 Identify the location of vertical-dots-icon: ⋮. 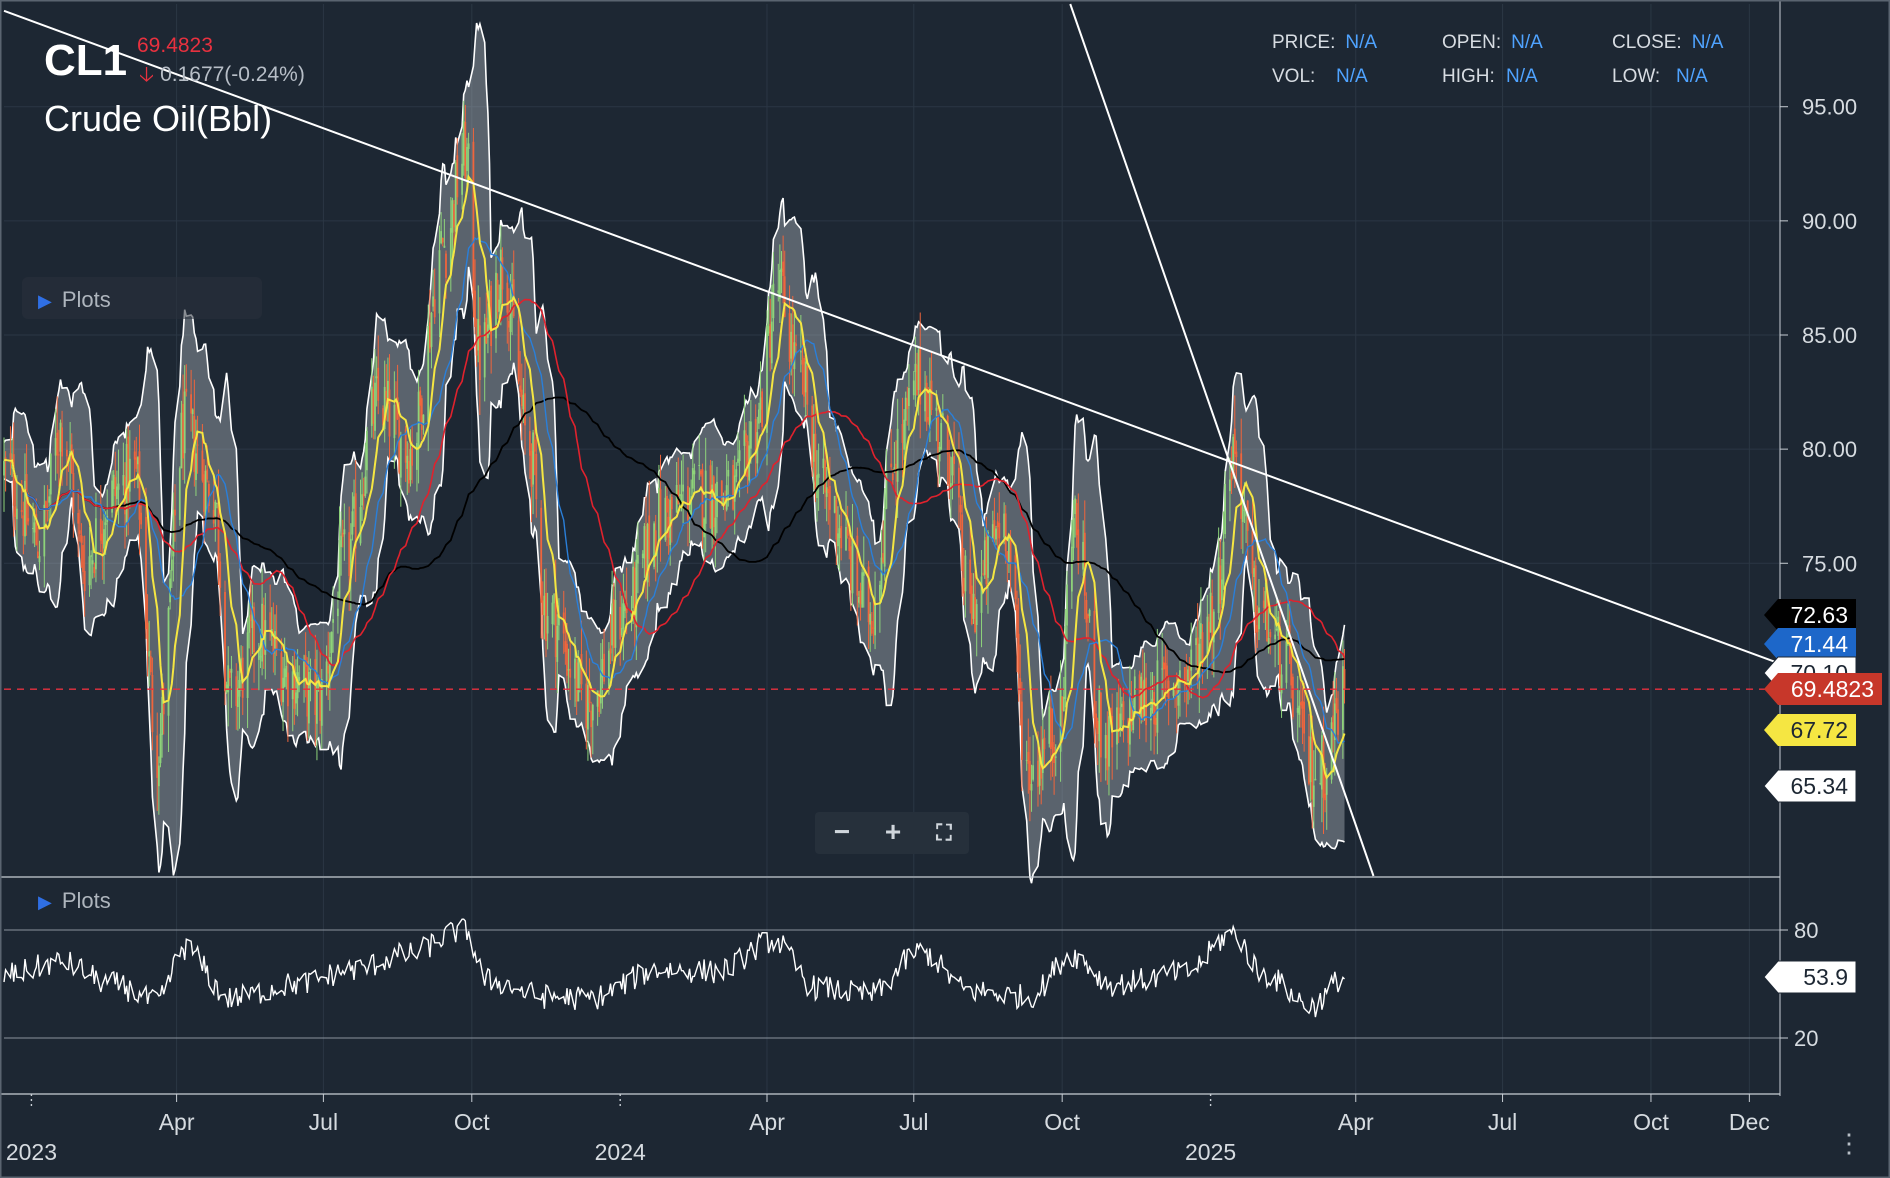
(1849, 1143).